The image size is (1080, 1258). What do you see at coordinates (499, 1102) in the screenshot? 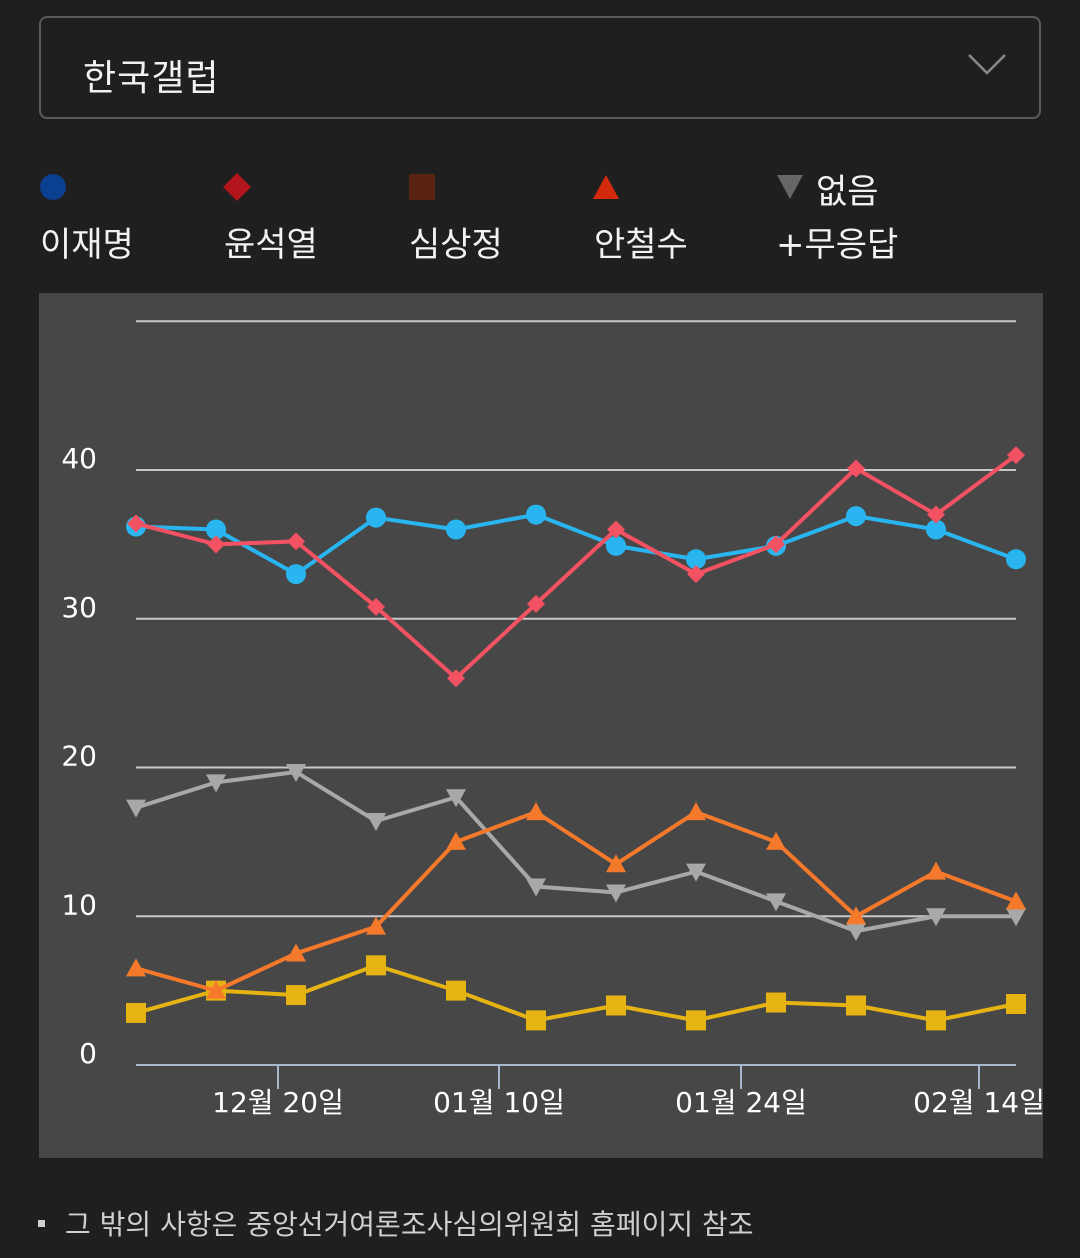
I see `x-tick-label: 01월 10일` at bounding box center [499, 1102].